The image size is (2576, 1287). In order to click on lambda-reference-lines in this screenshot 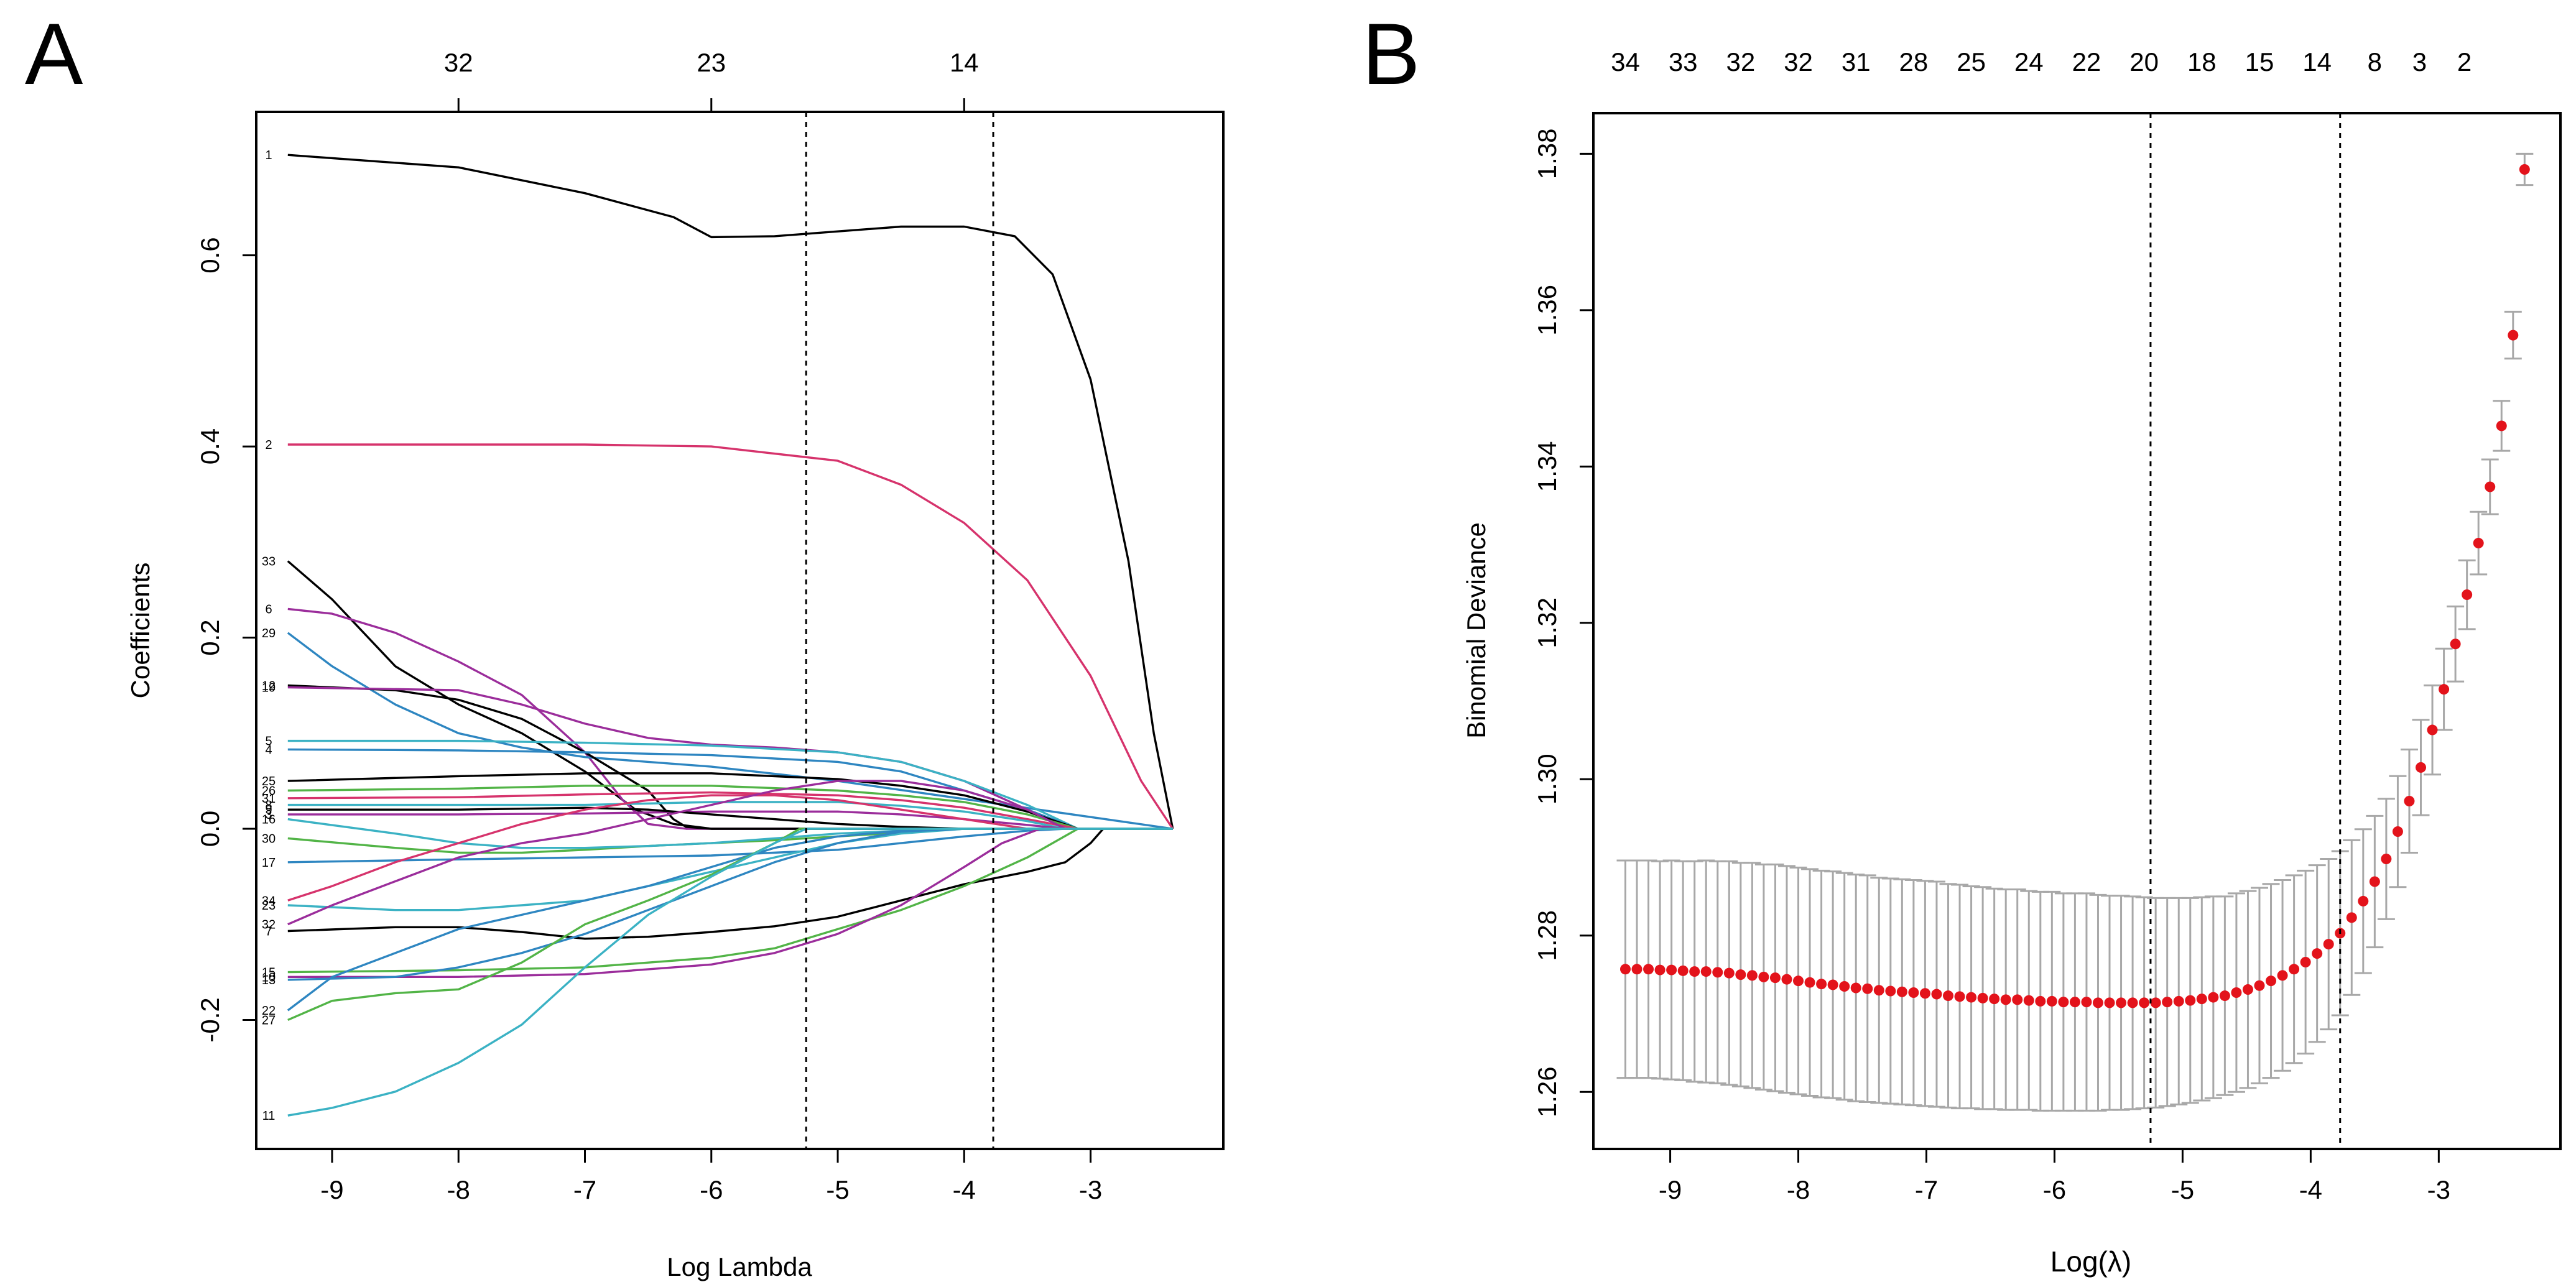, I will do `click(2245, 631)`.